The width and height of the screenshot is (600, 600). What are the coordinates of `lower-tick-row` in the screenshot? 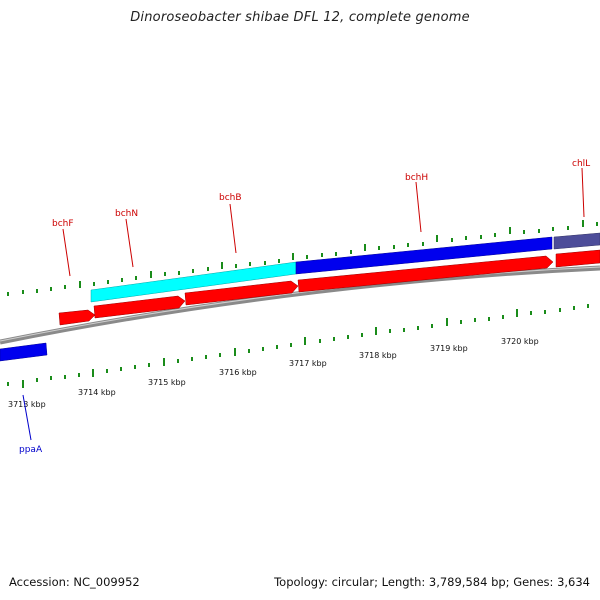 It's located at (298, 346).